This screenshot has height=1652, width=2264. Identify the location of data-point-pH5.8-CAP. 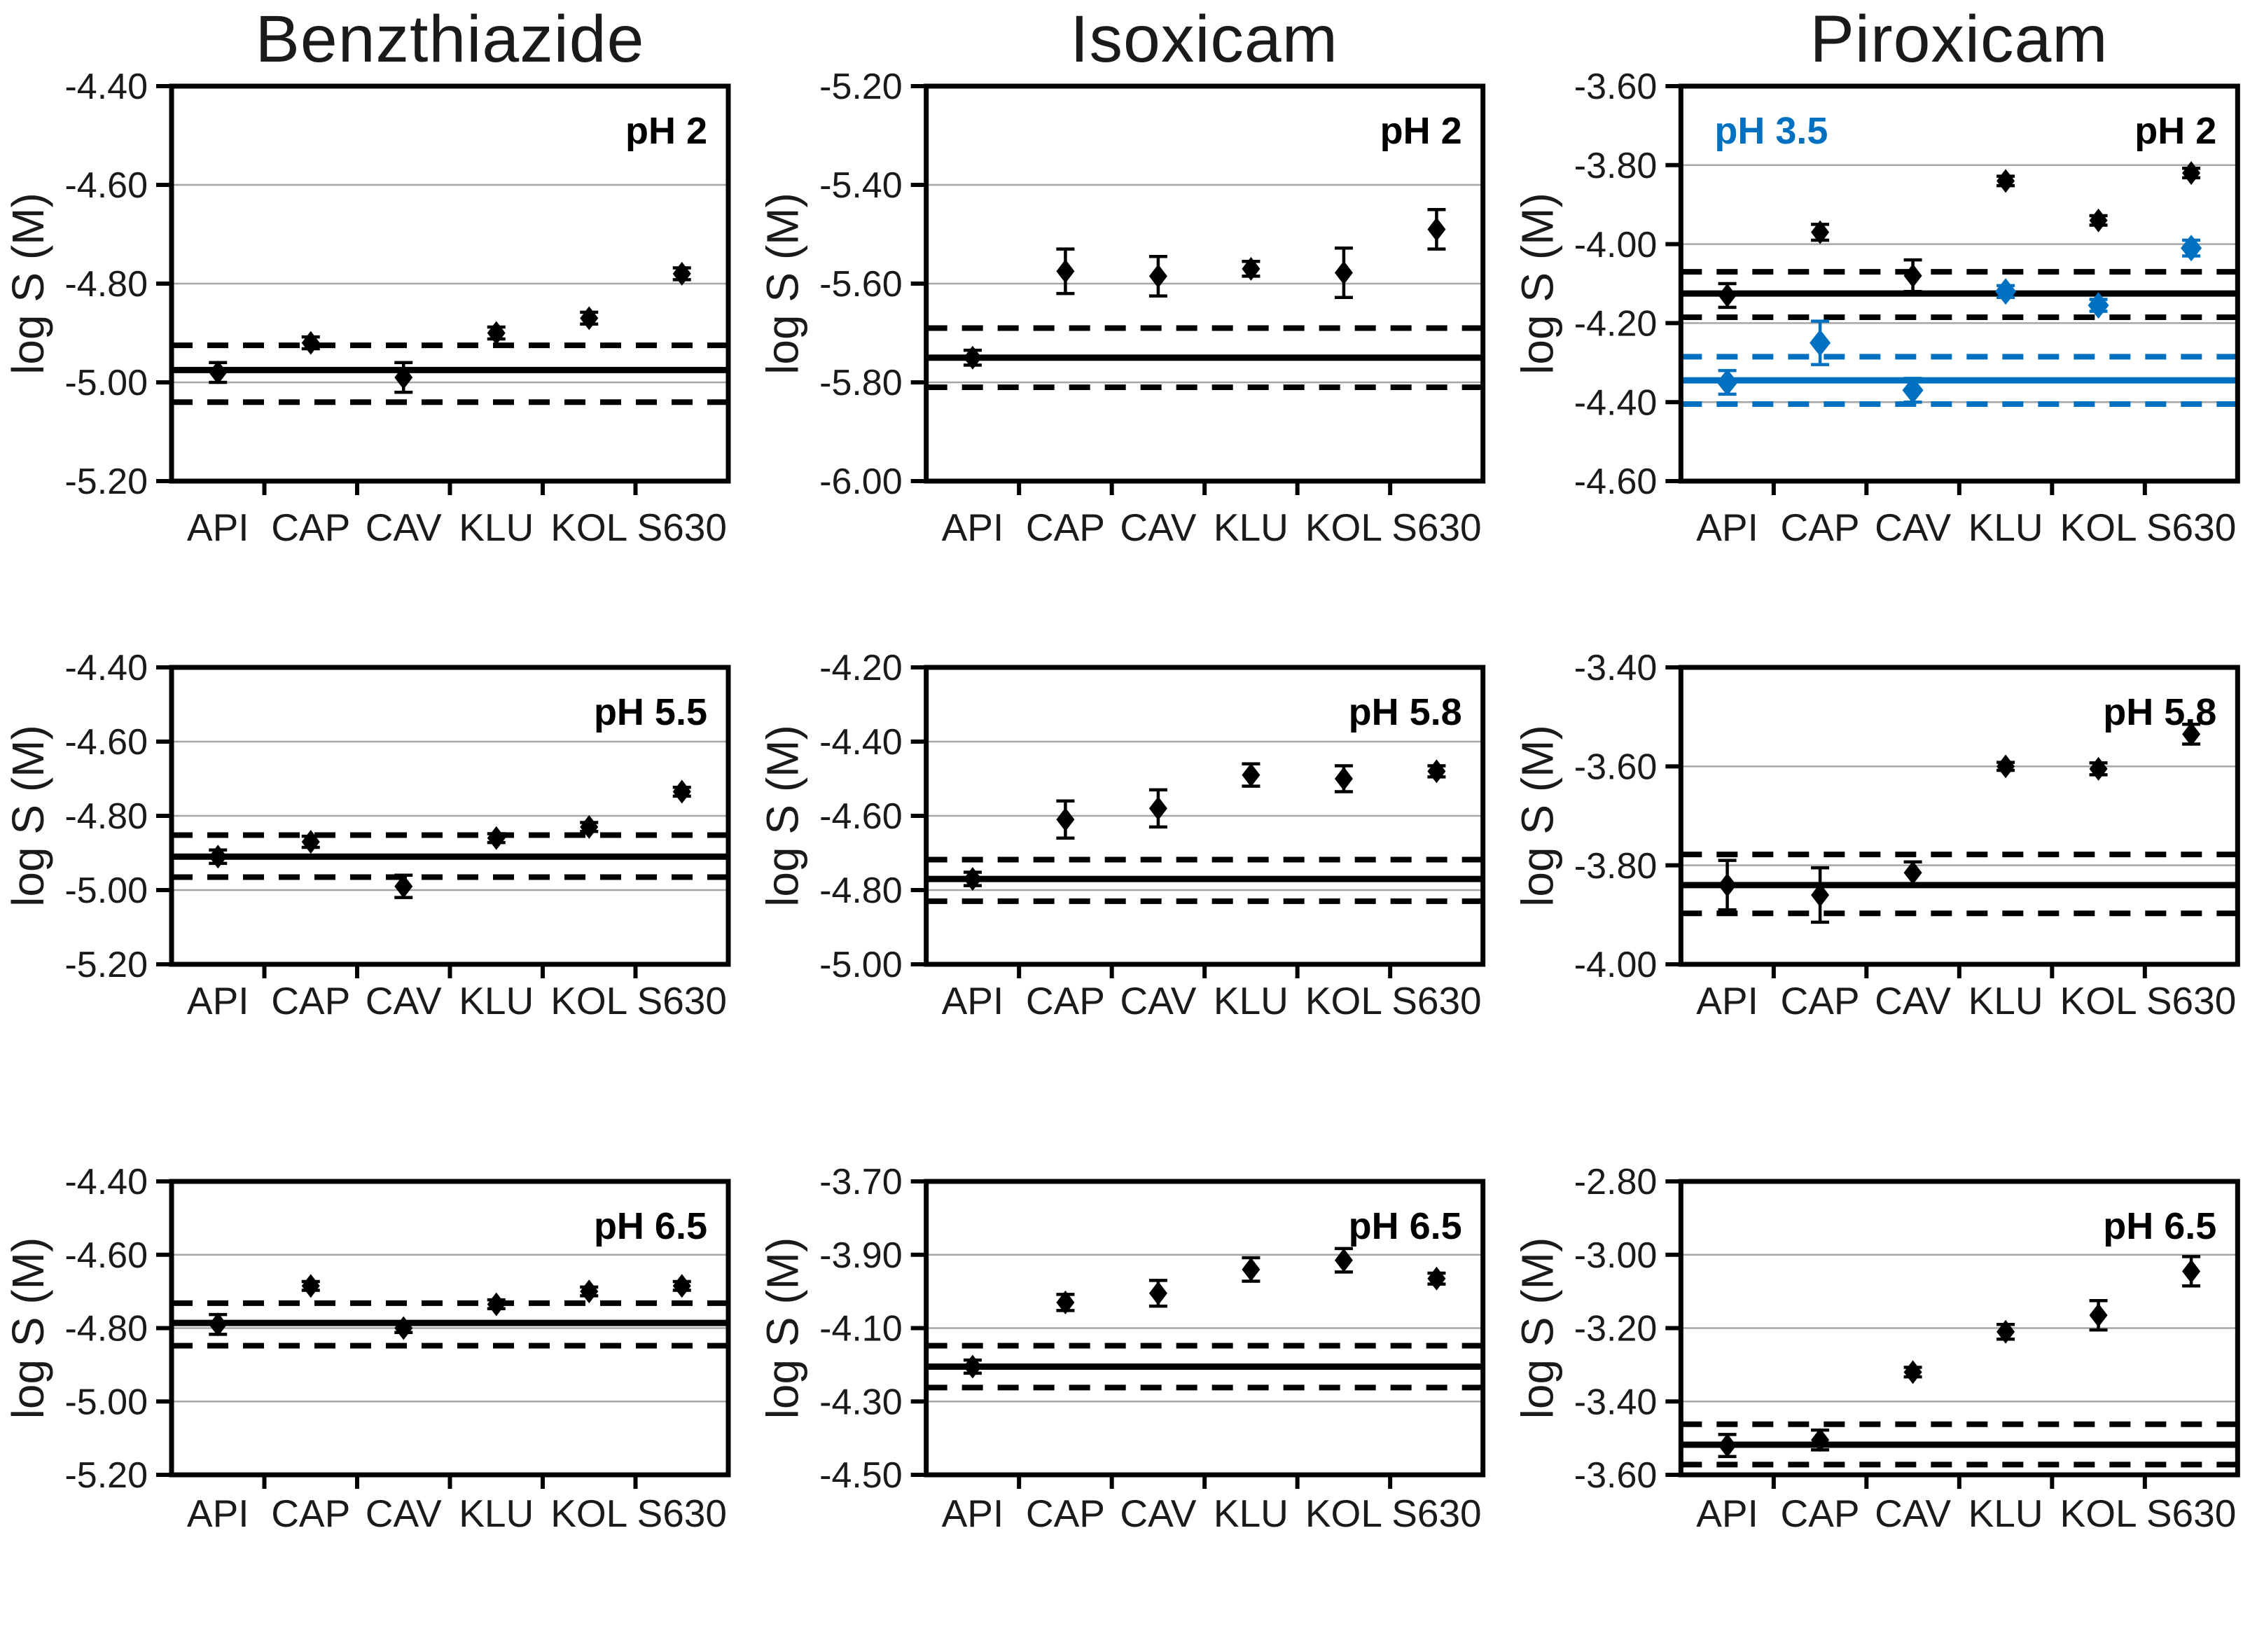
(1820, 895).